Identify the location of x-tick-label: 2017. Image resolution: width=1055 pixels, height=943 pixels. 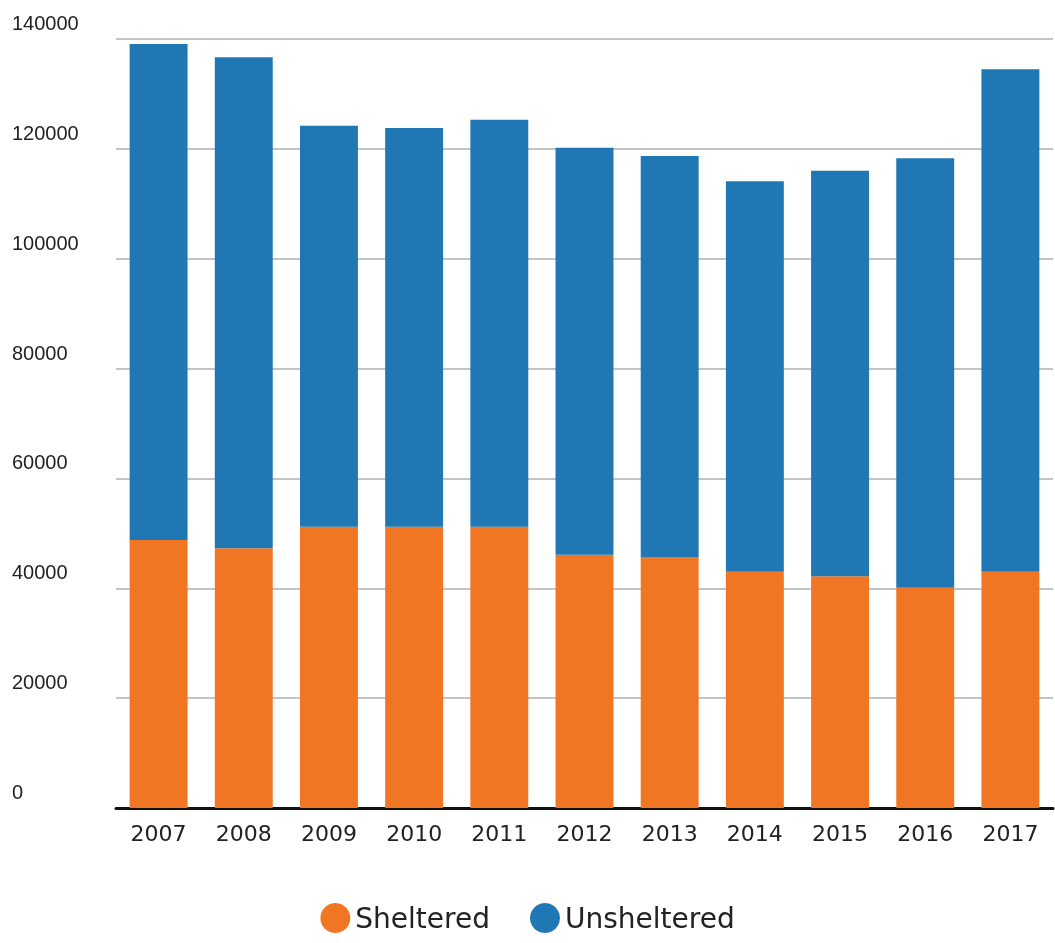
(1010, 833).